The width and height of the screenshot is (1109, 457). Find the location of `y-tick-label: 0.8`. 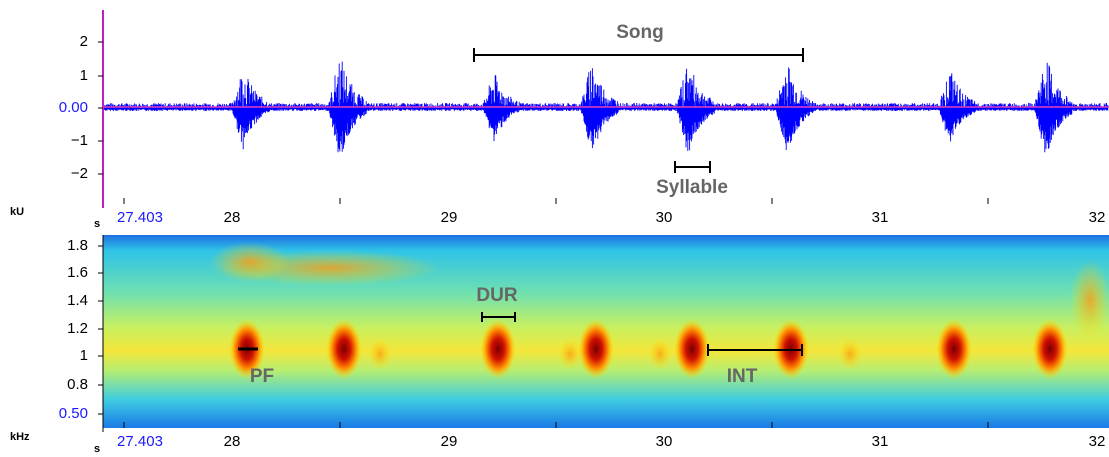

y-tick-label: 0.8 is located at coordinates (77, 384).